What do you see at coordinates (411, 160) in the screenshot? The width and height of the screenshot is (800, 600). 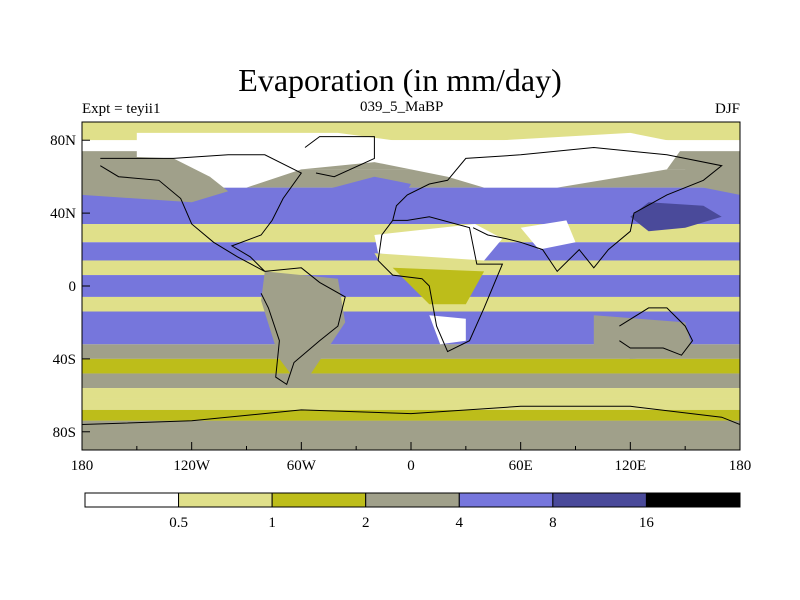 I see `north-polar-white` at bounding box center [411, 160].